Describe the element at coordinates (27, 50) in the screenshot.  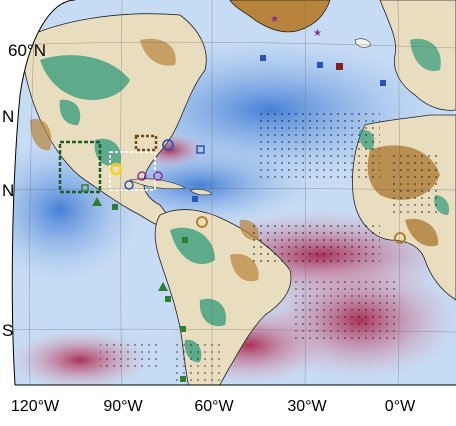
I see `lat-label-60n: 60°N` at that location.